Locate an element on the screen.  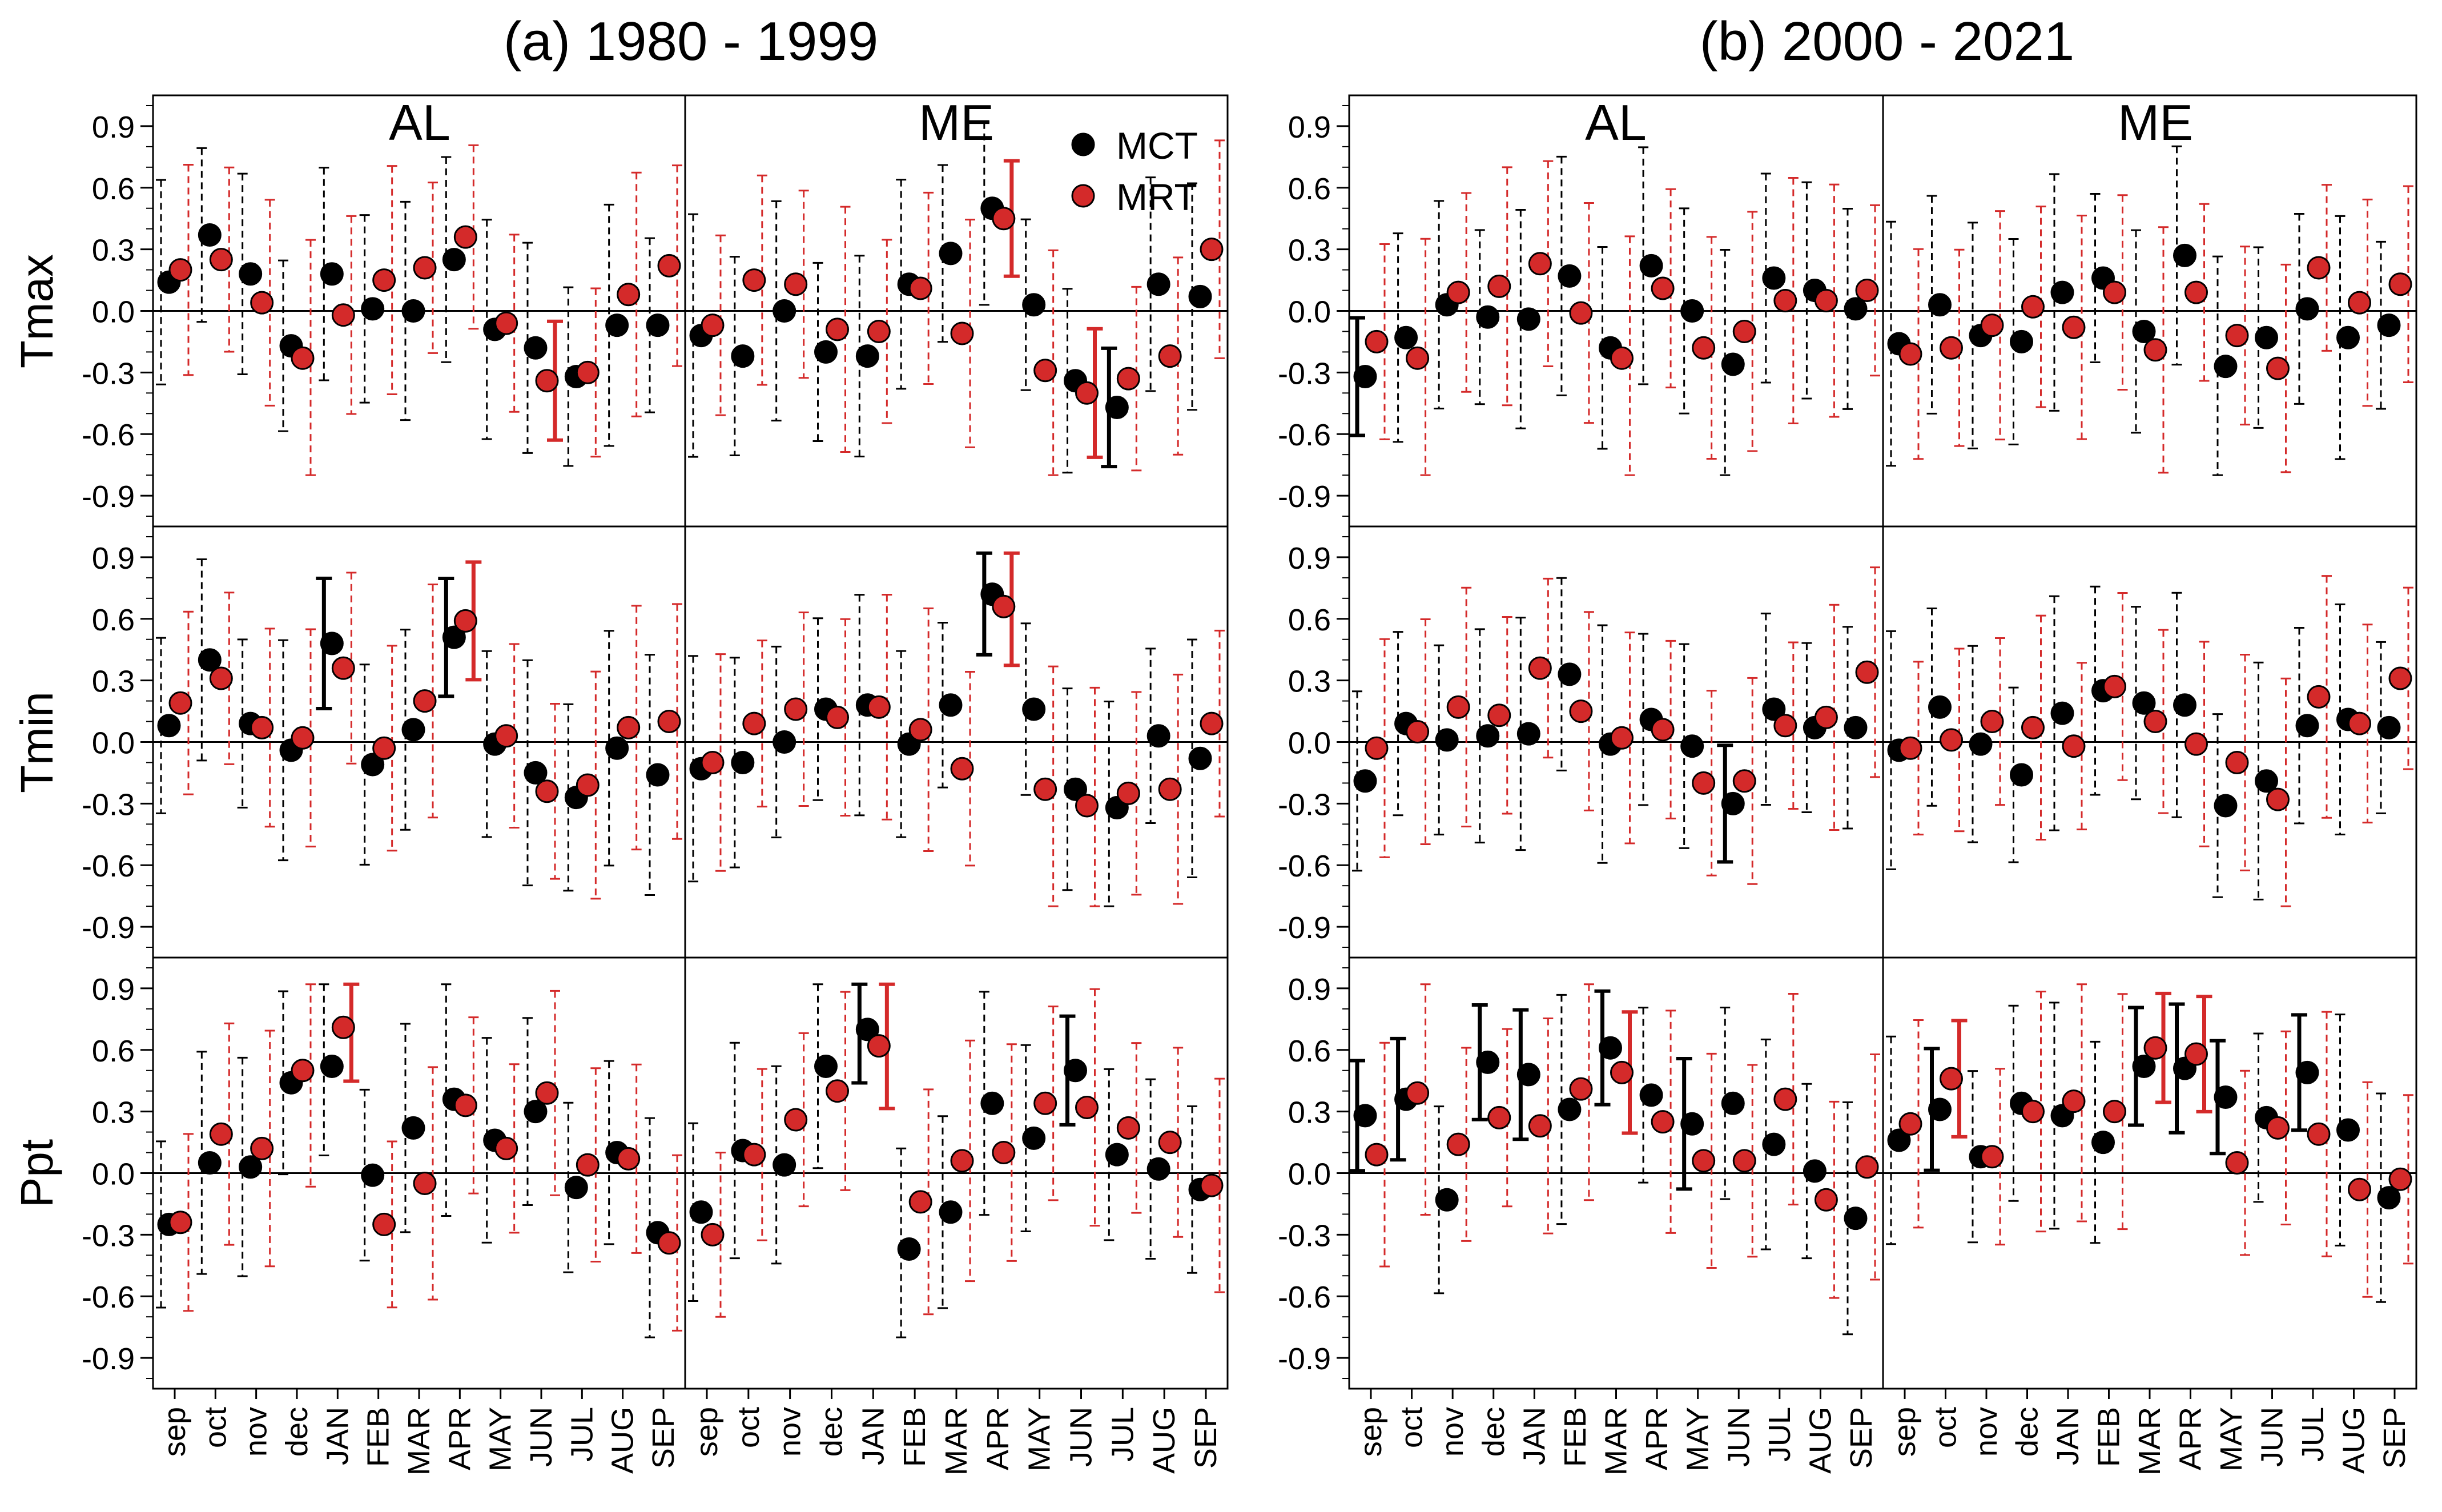
period-title-a: (a) 1980 - 1999 is located at coordinates (691, 41).